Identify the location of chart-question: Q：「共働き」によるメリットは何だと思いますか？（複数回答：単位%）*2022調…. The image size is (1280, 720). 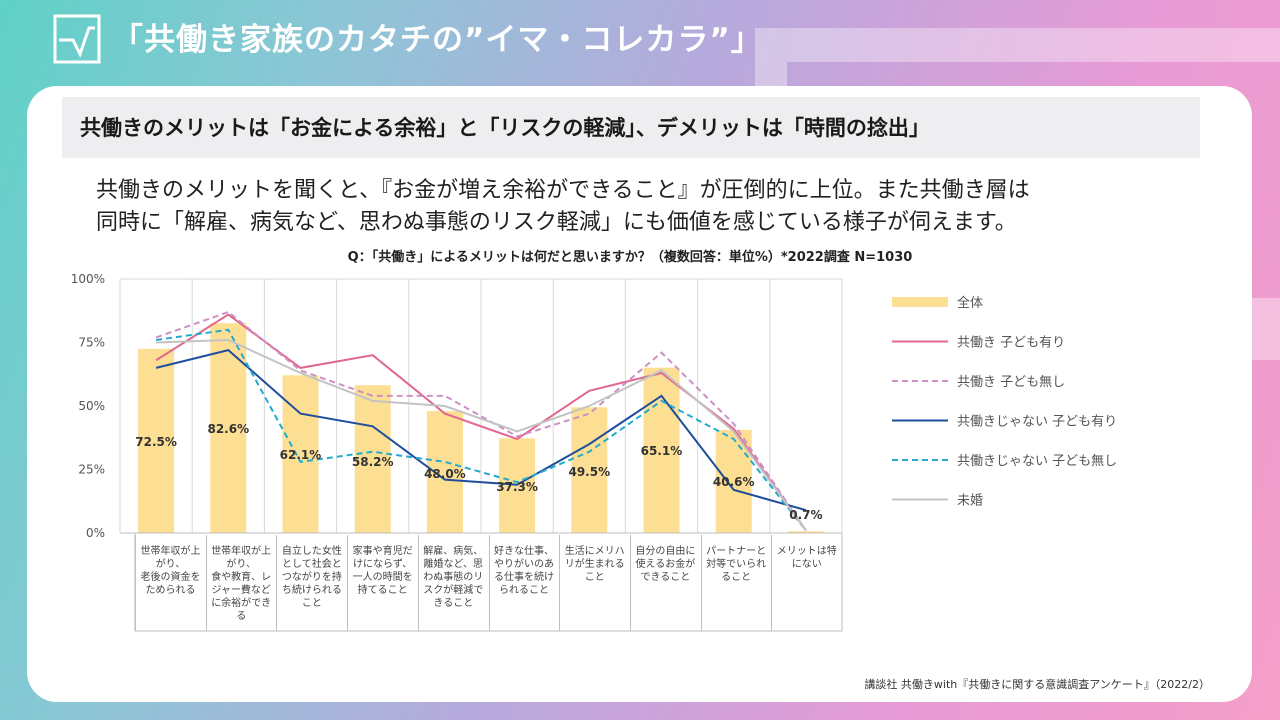
(630, 257).